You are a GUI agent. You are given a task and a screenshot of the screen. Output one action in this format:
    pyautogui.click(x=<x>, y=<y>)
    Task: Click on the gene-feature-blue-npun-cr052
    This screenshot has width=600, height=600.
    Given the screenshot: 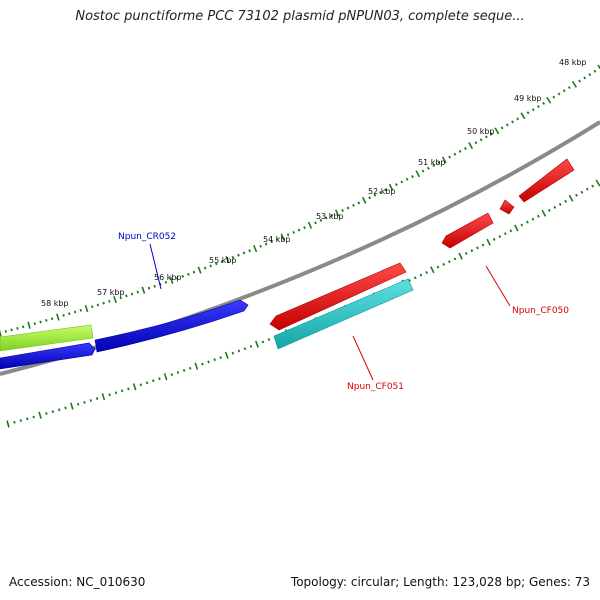 What is the action you would take?
    pyautogui.click(x=171, y=326)
    